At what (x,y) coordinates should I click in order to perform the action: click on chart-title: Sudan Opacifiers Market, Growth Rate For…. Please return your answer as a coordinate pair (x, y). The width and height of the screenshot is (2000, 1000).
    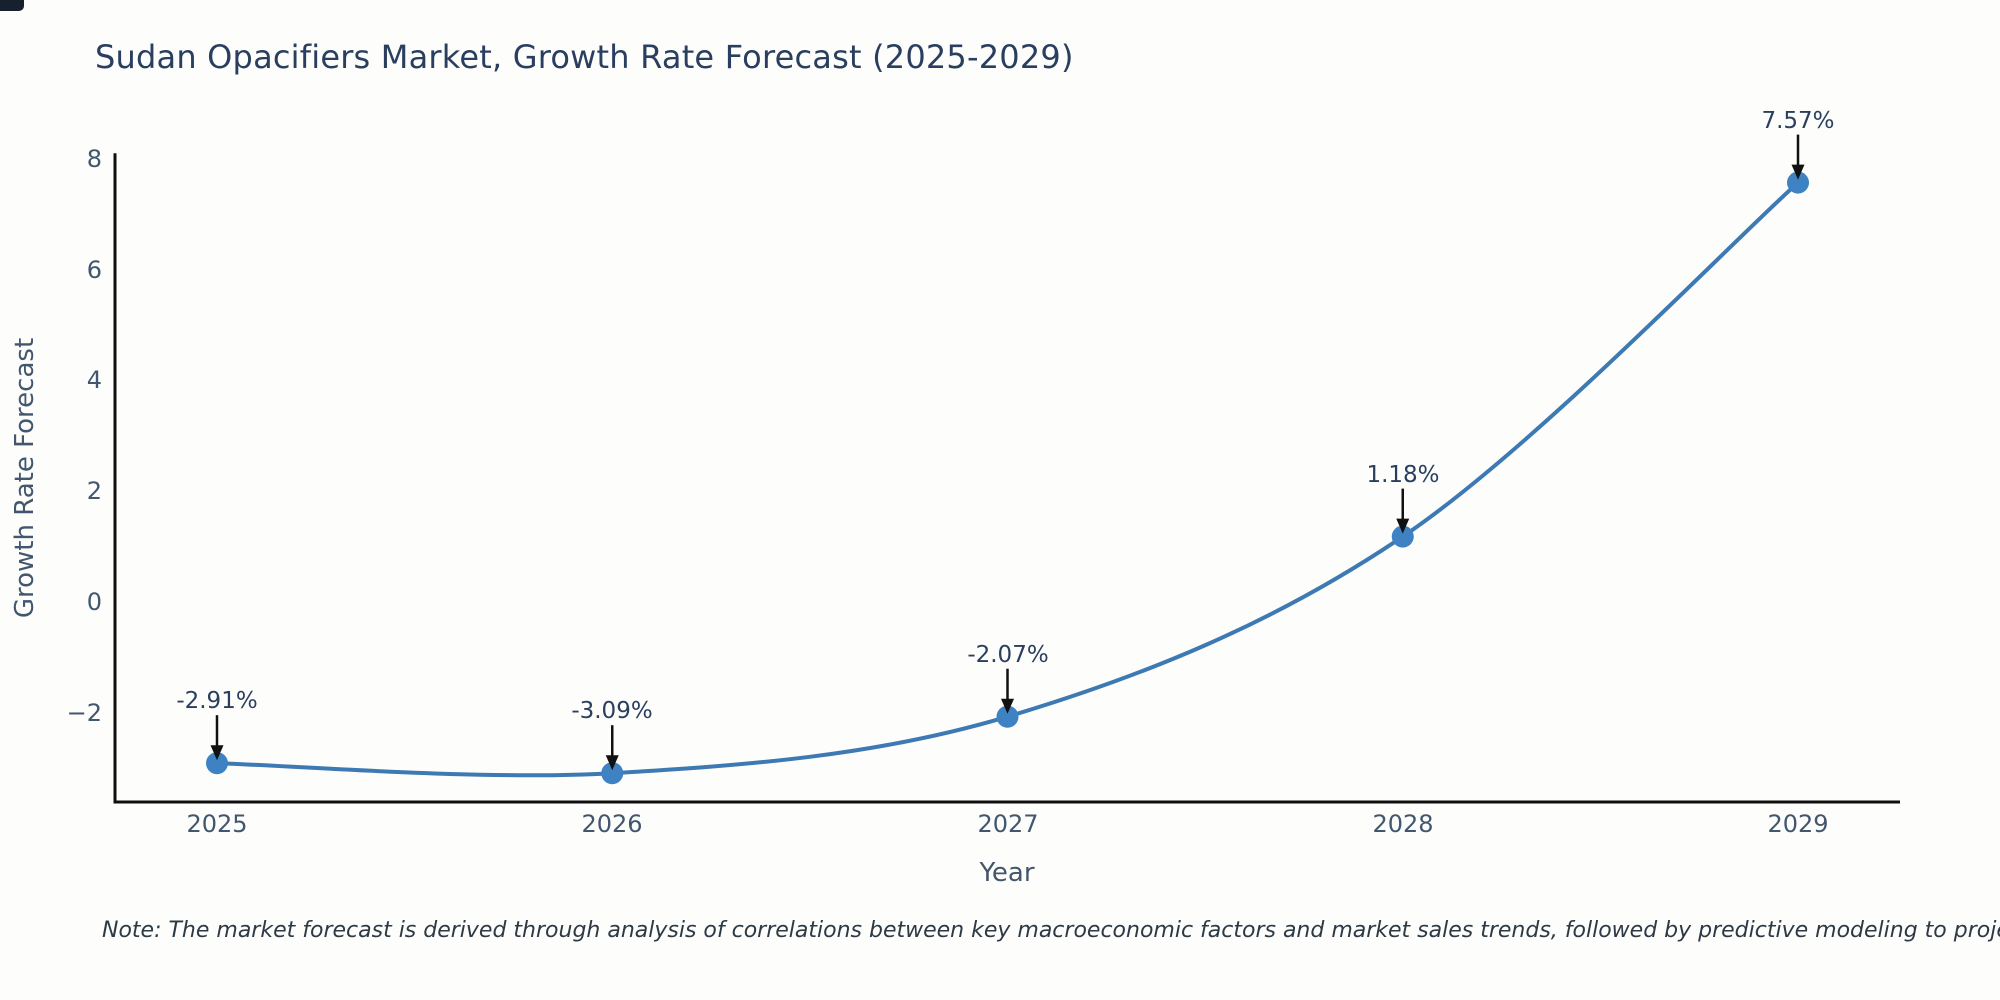
    Looking at the image, I should click on (584, 57).